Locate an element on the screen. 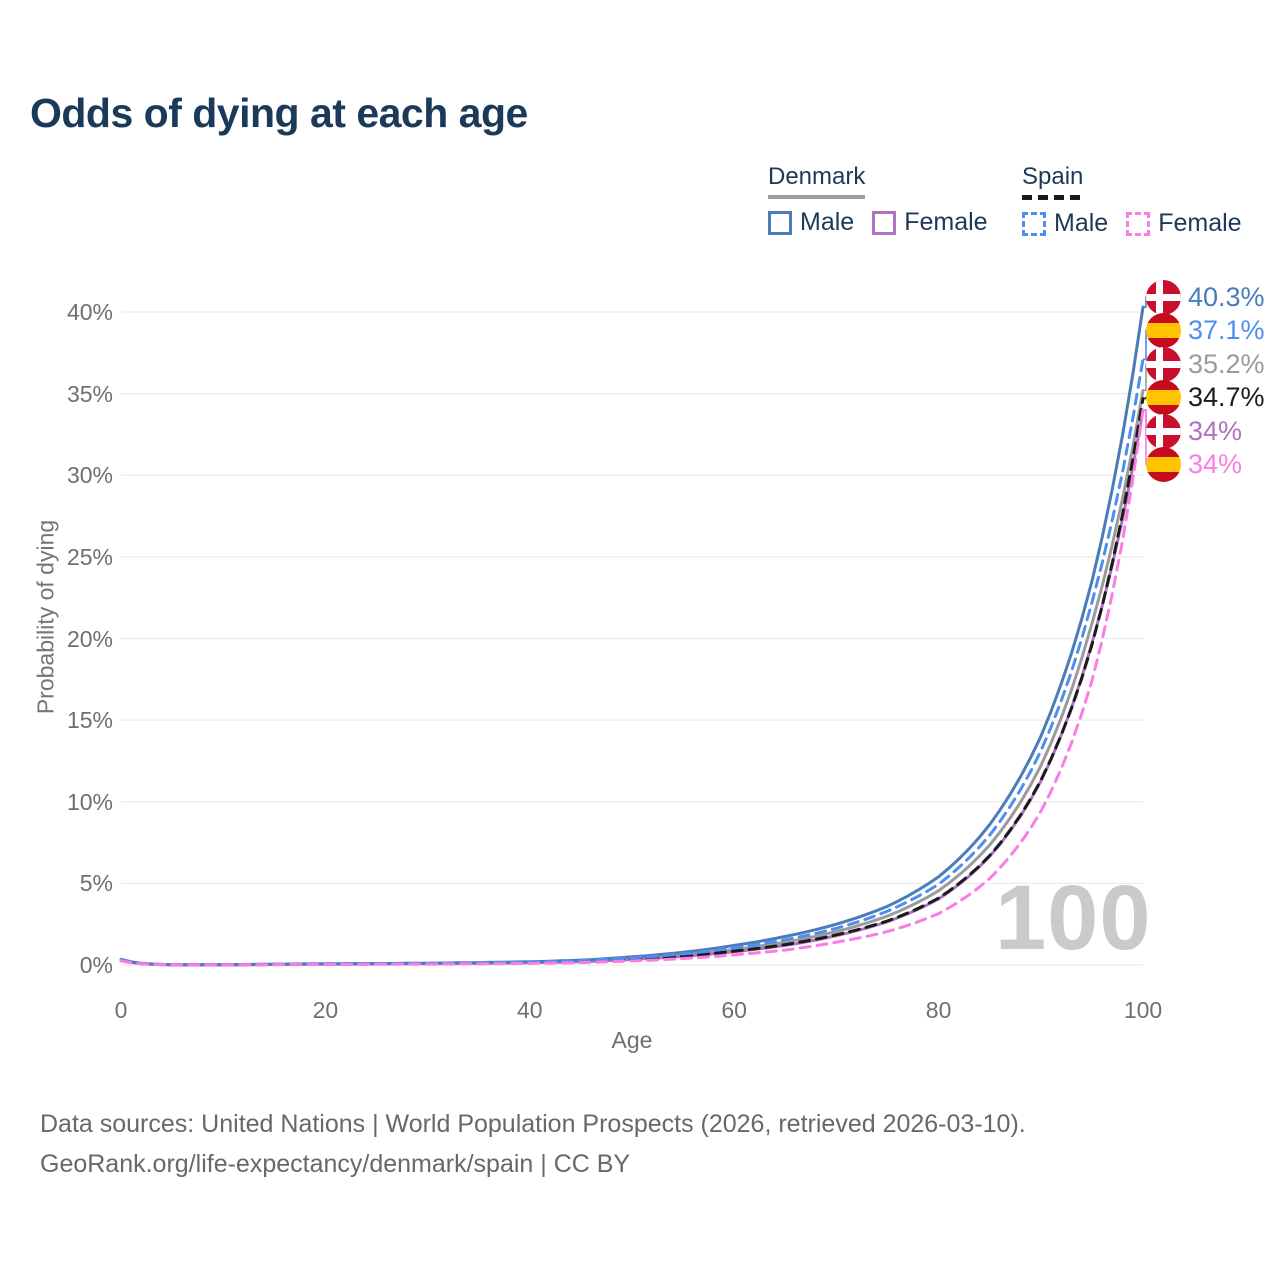  legend-item-spain-male: Male is located at coordinates (1065, 223).